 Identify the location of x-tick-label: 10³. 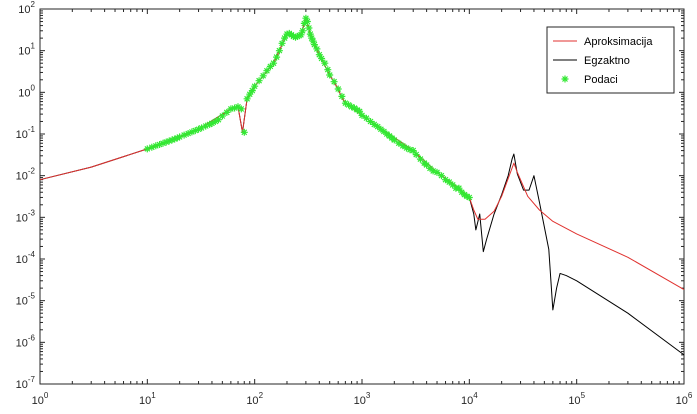
(362, 399).